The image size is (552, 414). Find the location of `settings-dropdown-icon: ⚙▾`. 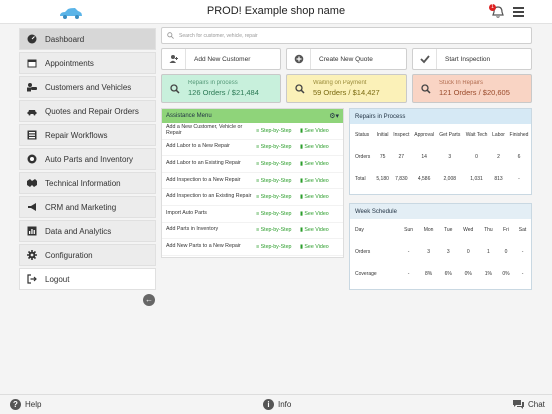

settings-dropdown-icon: ⚙▾ is located at coordinates (334, 116).